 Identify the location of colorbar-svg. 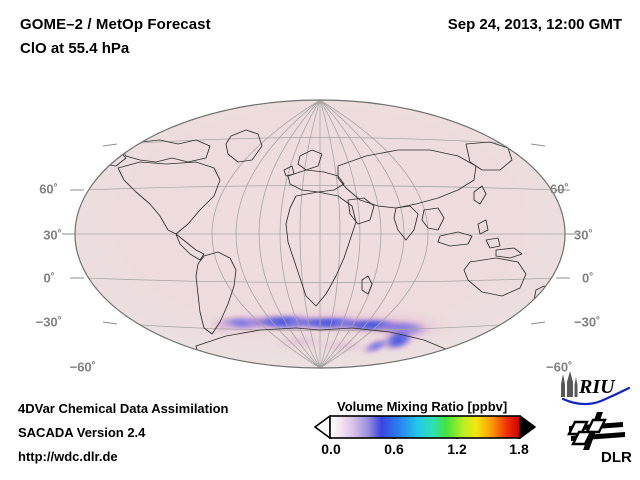
(425, 429).